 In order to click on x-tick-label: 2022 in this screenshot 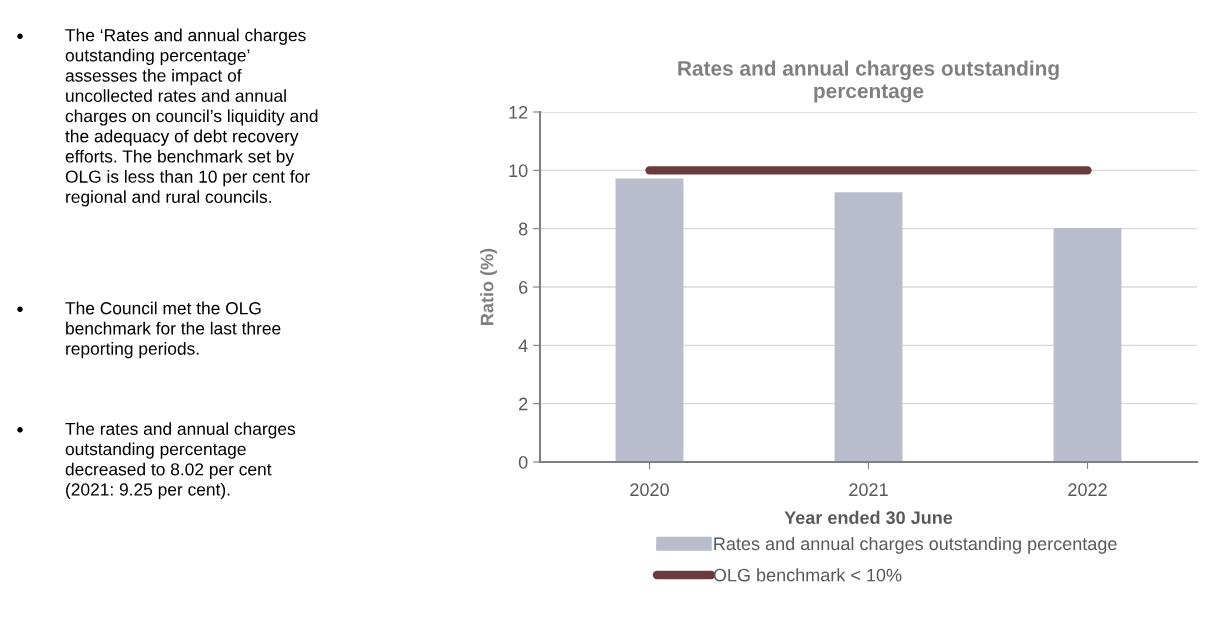, I will do `click(1087, 490)`.